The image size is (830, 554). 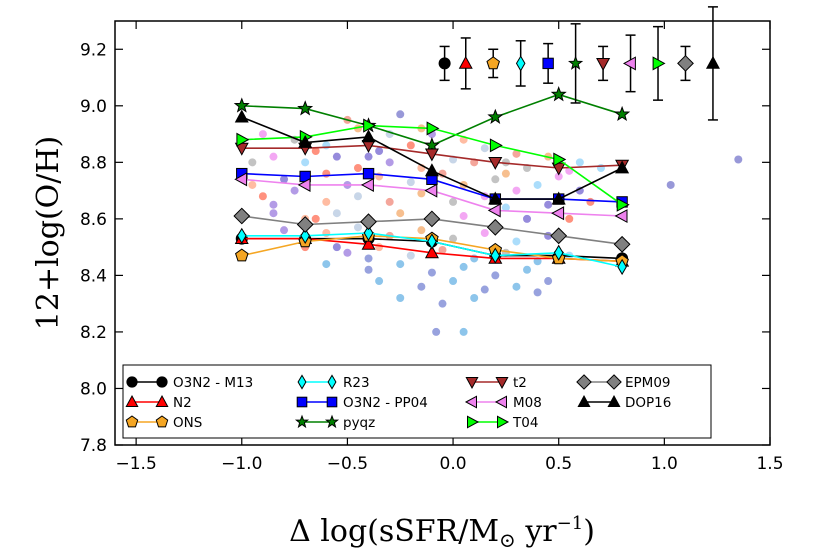 What do you see at coordinates (347, 464) in the screenshot?
I see `x-tick-label: −0.5` at bounding box center [347, 464].